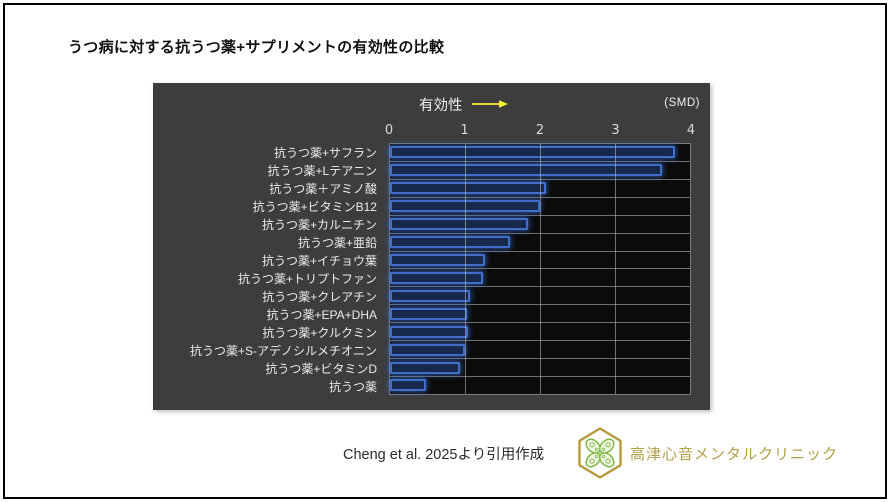  I want to click on clover-hexagon-logo, so click(600, 455).